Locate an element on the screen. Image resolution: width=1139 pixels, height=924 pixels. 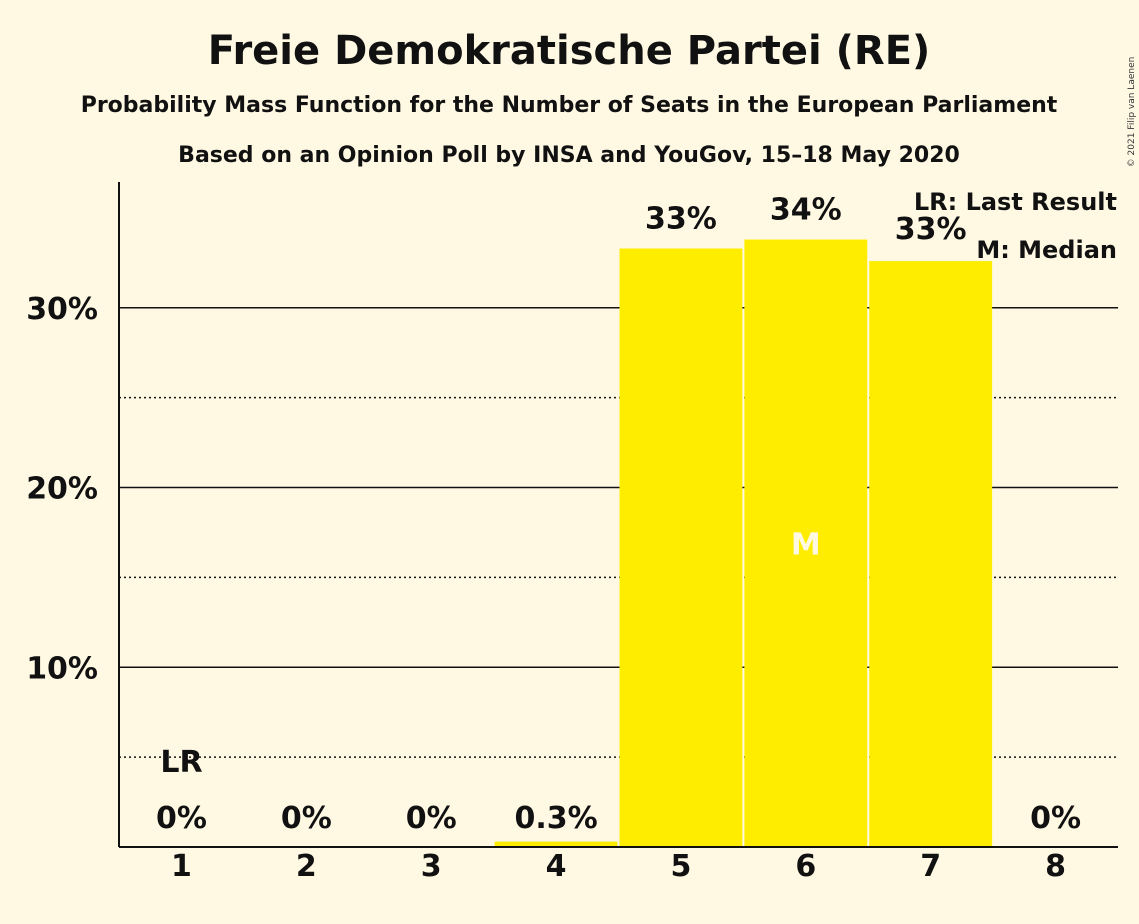
x-tick-label-5: 5 is located at coordinates (681, 866).